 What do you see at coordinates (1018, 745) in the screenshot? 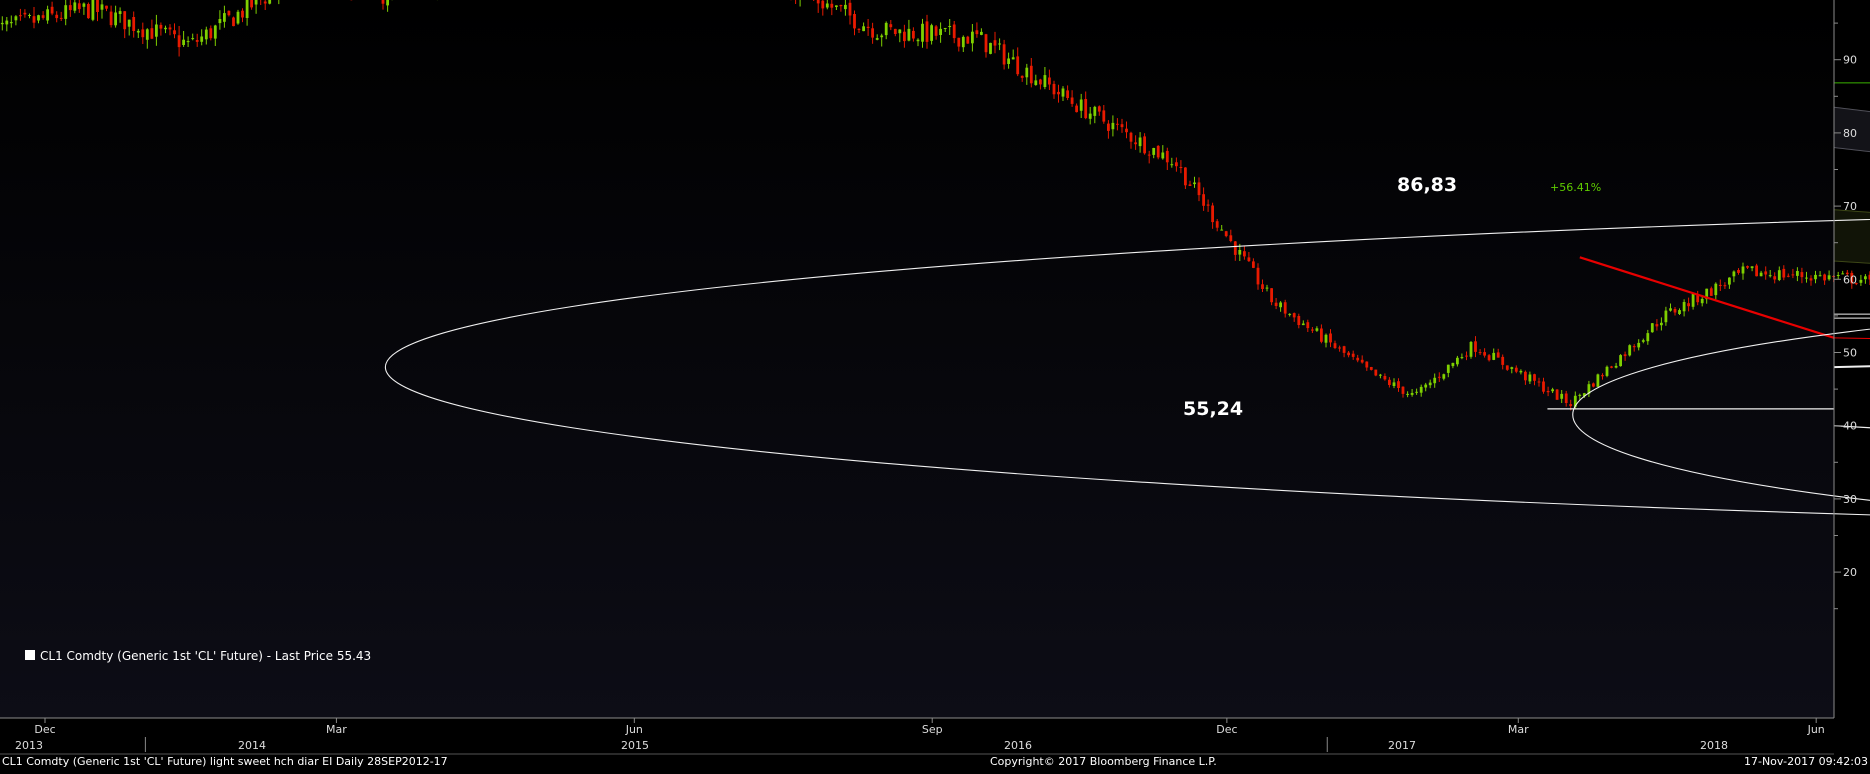
I see `x-year-label: 2016` at bounding box center [1018, 745].